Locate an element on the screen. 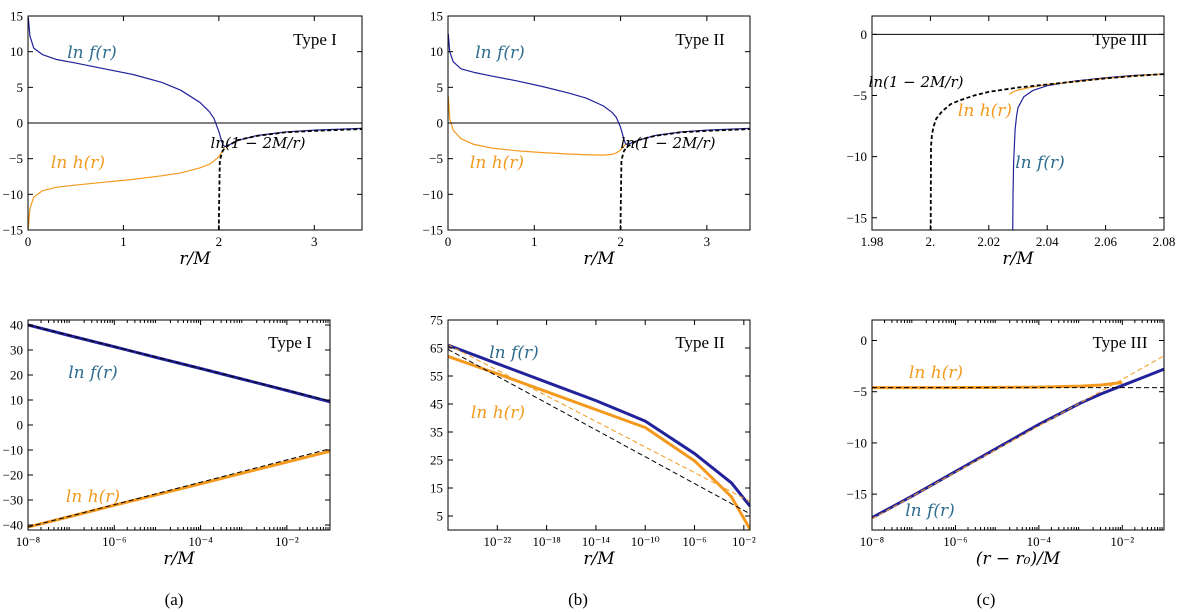  caption-c: (c) is located at coordinates (986, 599).